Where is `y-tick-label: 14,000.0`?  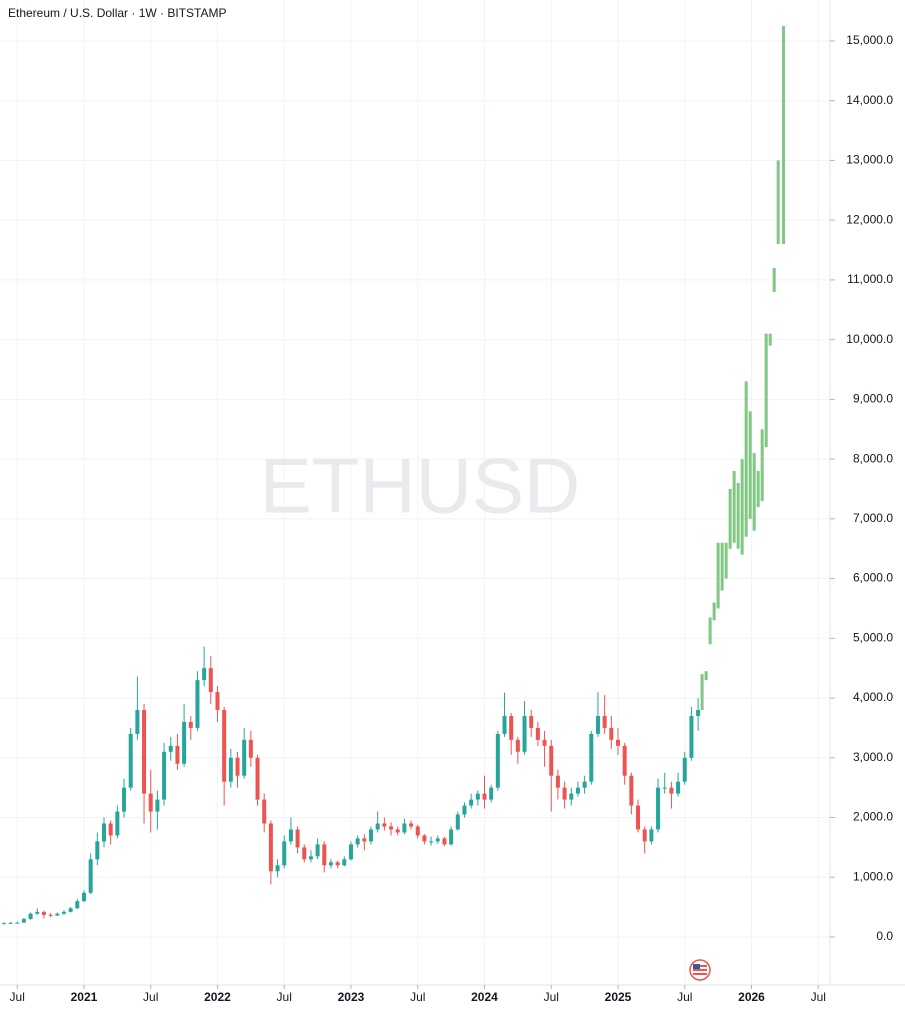 y-tick-label: 14,000.0 is located at coordinates (869, 100).